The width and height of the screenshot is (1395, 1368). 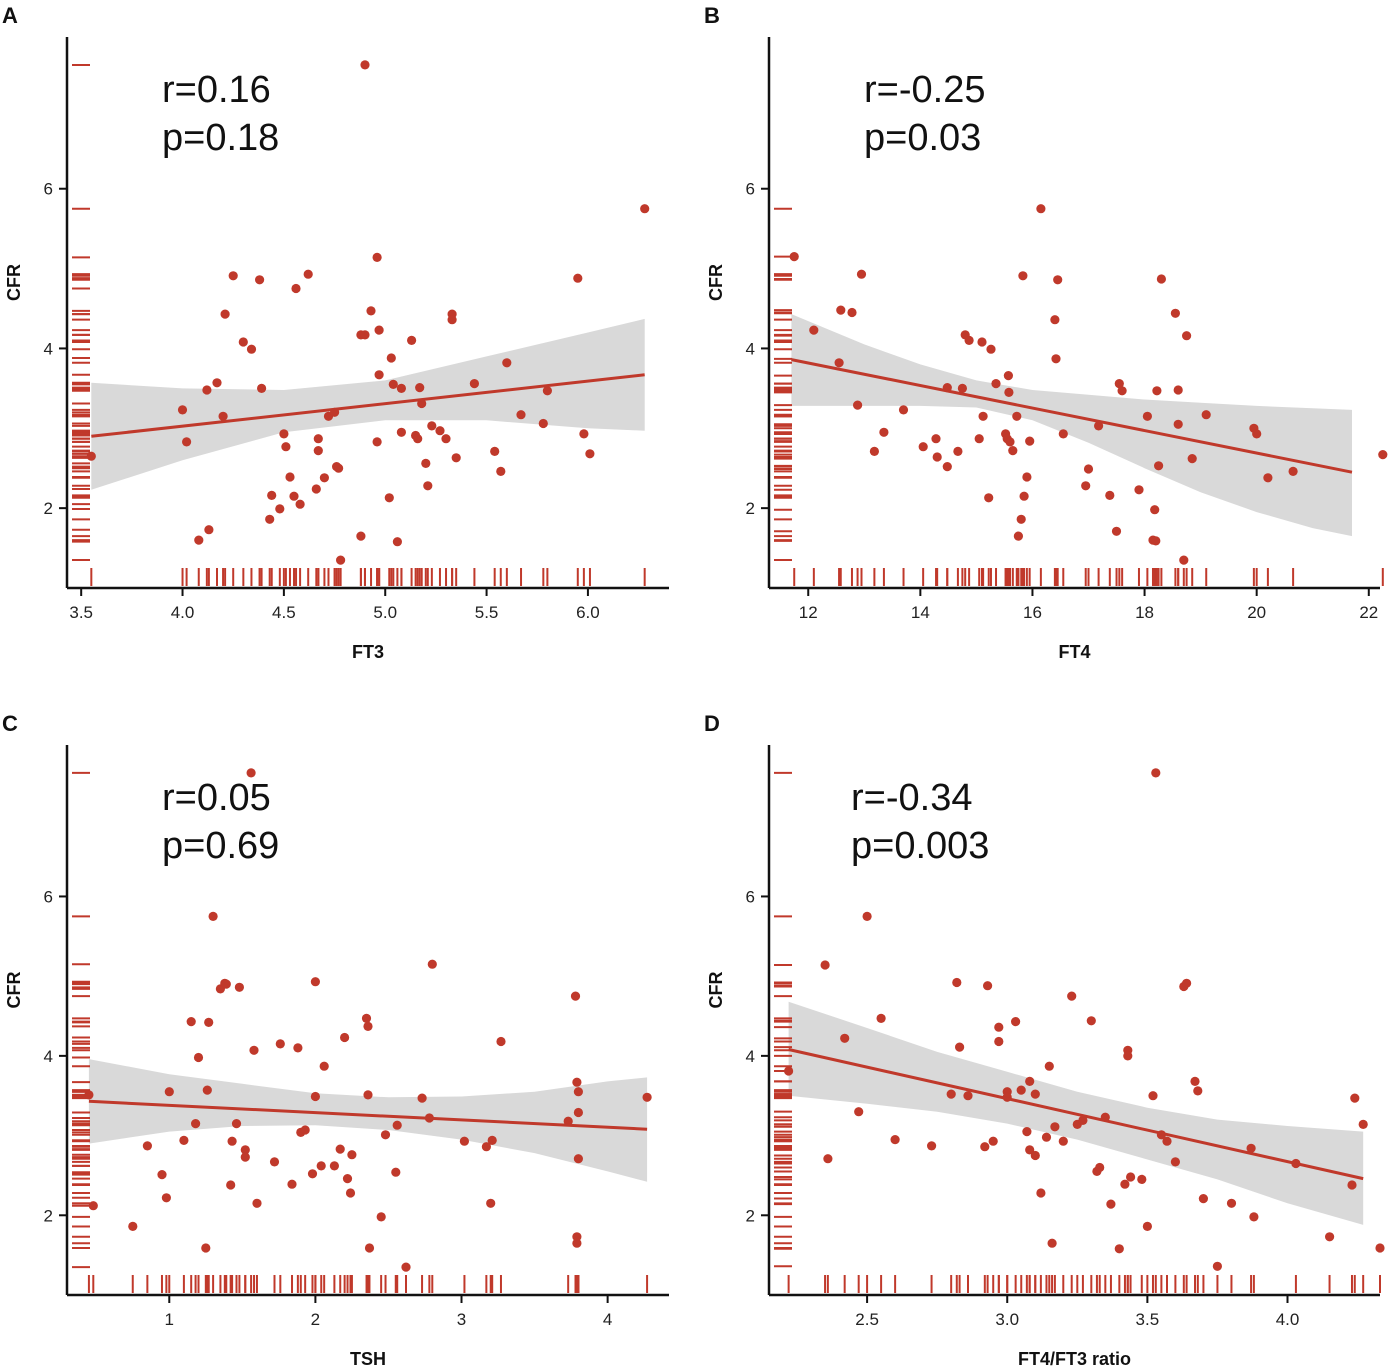 What do you see at coordinates (10, 15) in the screenshot?
I see `panel-letter: A` at bounding box center [10, 15].